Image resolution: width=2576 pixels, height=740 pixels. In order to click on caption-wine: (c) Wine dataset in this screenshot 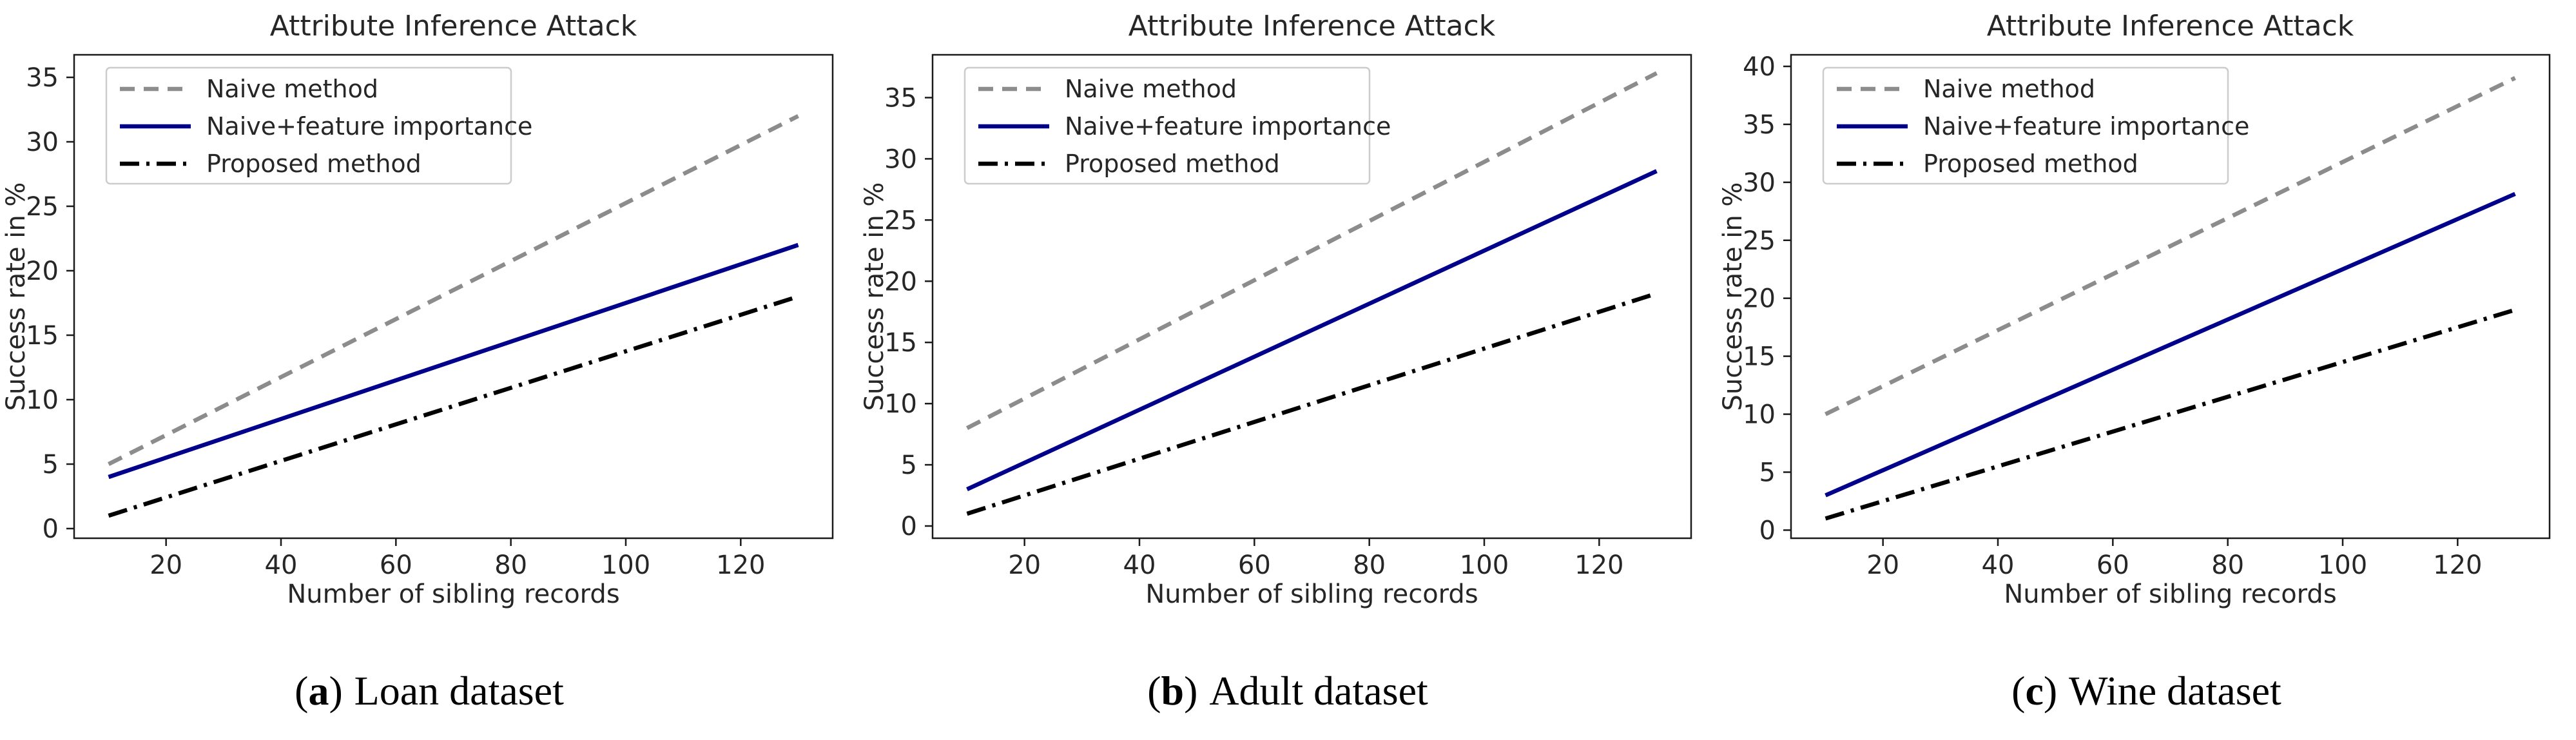, I will do `click(2146, 691)`.